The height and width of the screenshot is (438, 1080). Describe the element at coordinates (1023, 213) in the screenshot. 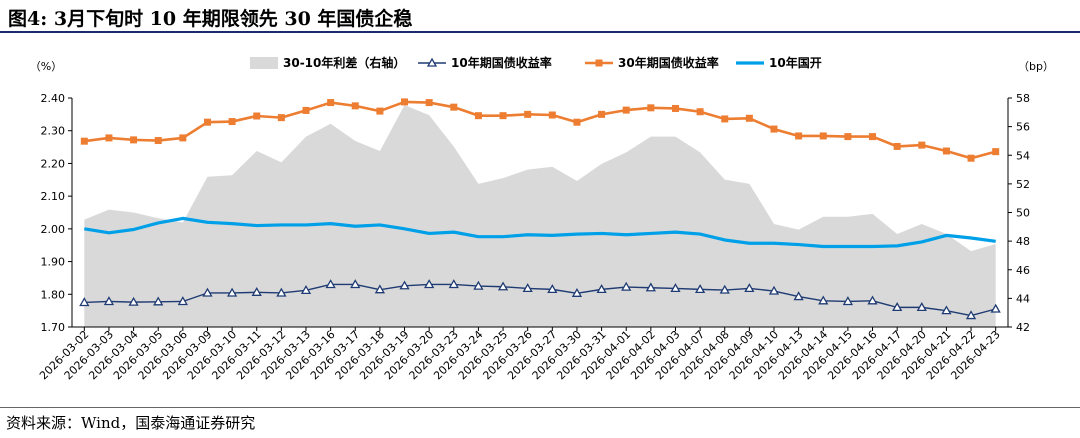

I see `right-tick-label: 50` at that location.